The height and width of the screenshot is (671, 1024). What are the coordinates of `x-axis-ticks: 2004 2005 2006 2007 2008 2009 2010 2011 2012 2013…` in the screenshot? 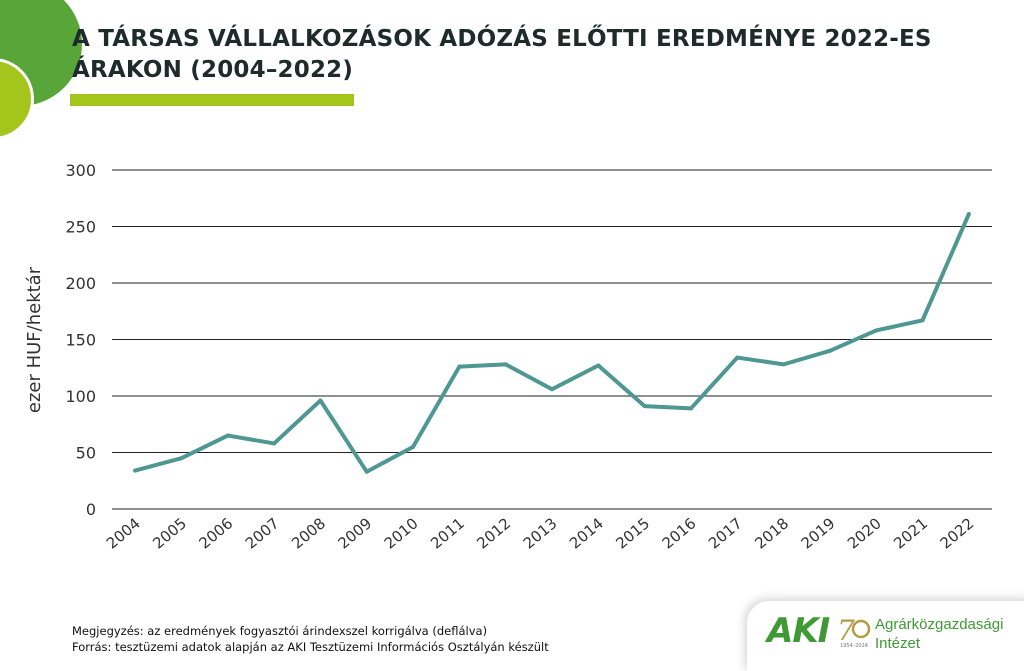 It's located at (540, 533).